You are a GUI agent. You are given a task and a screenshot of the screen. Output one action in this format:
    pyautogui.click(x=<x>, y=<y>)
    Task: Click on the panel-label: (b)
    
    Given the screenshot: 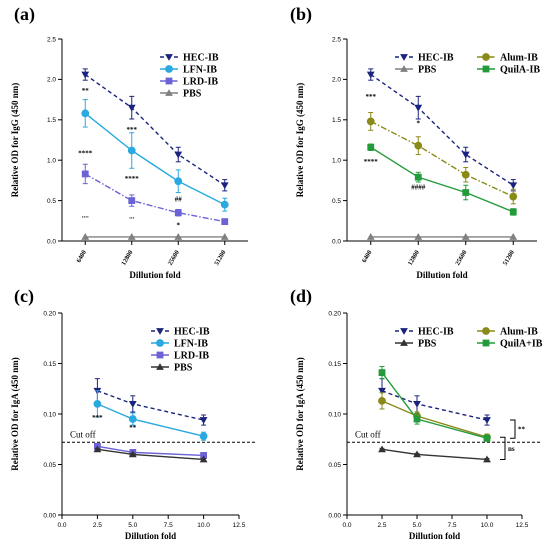 What is the action you would take?
    pyautogui.click(x=301, y=14)
    